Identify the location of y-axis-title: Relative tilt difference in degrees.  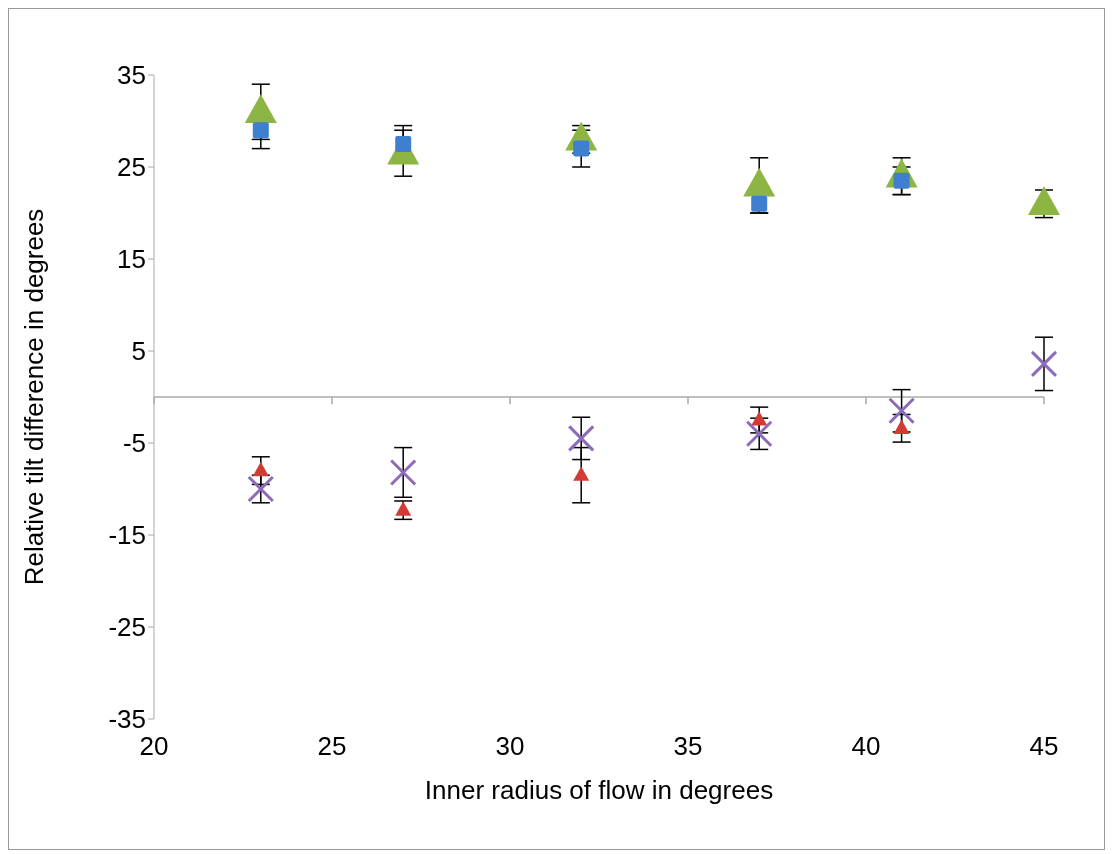
(34, 397).